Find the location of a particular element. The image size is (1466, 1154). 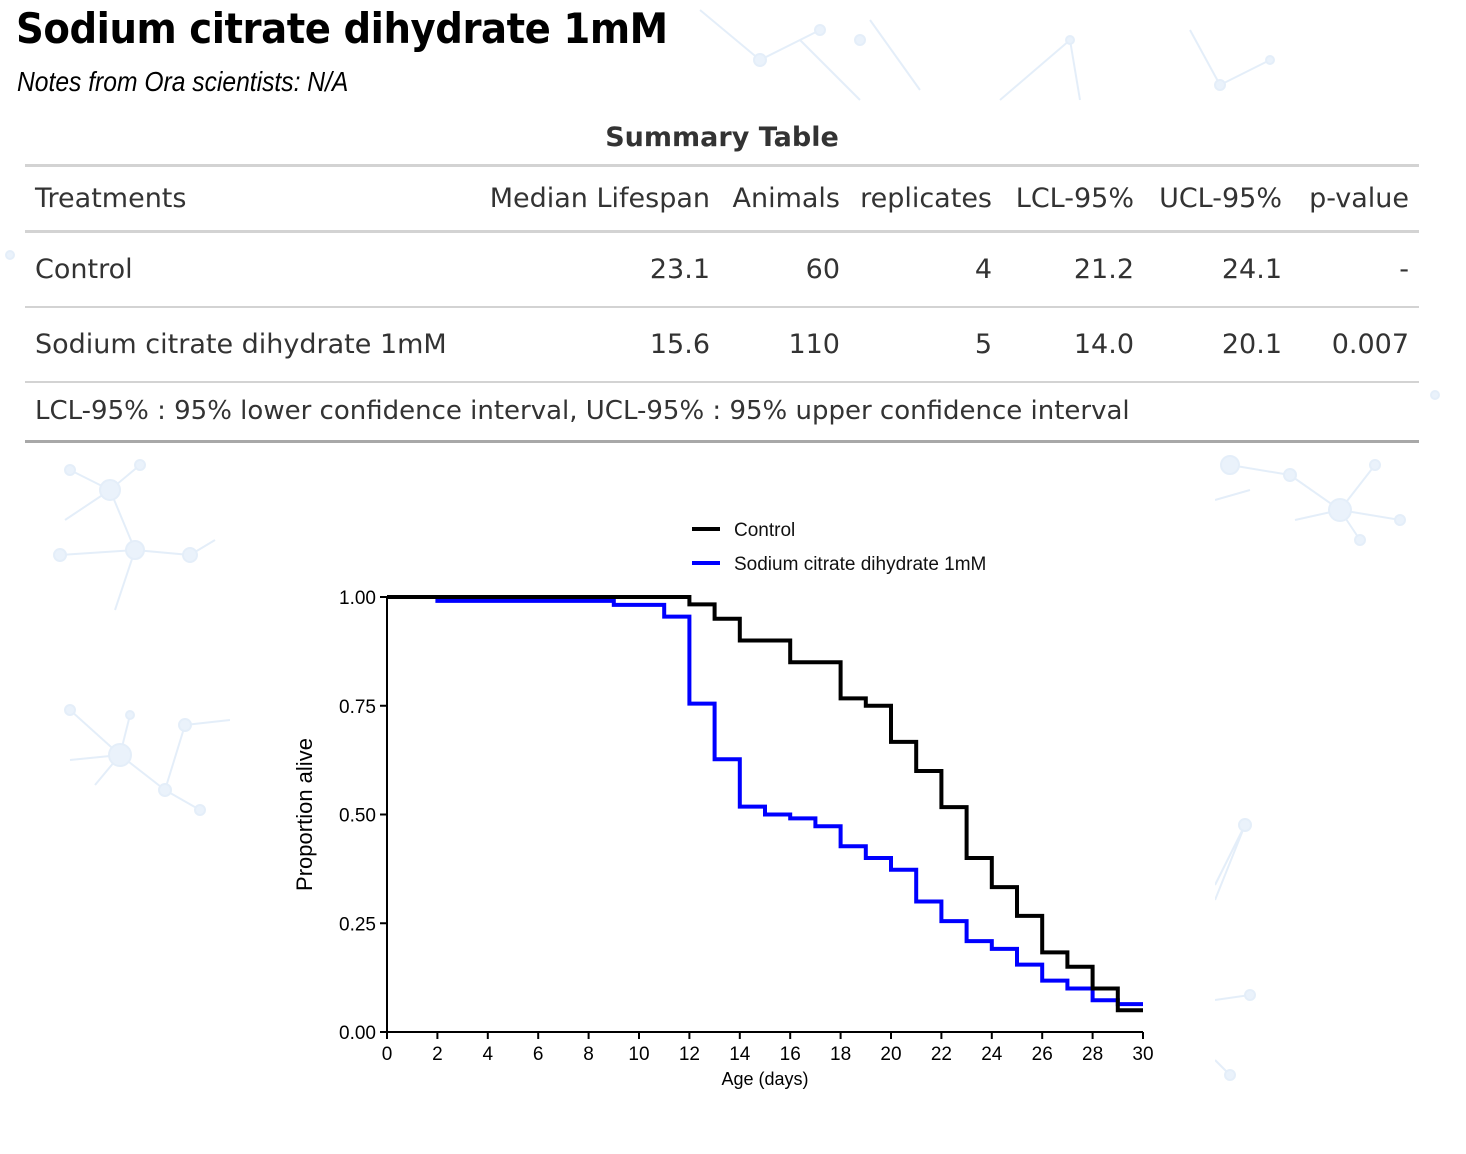

cell-p-value: - is located at coordinates (1404, 269).